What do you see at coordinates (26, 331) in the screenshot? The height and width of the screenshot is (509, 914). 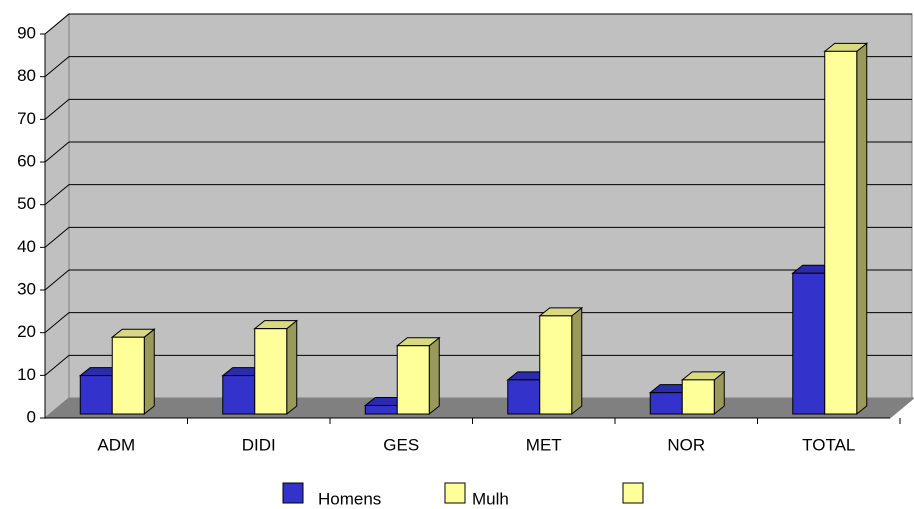 I see `y-tick-label: 20` at bounding box center [26, 331].